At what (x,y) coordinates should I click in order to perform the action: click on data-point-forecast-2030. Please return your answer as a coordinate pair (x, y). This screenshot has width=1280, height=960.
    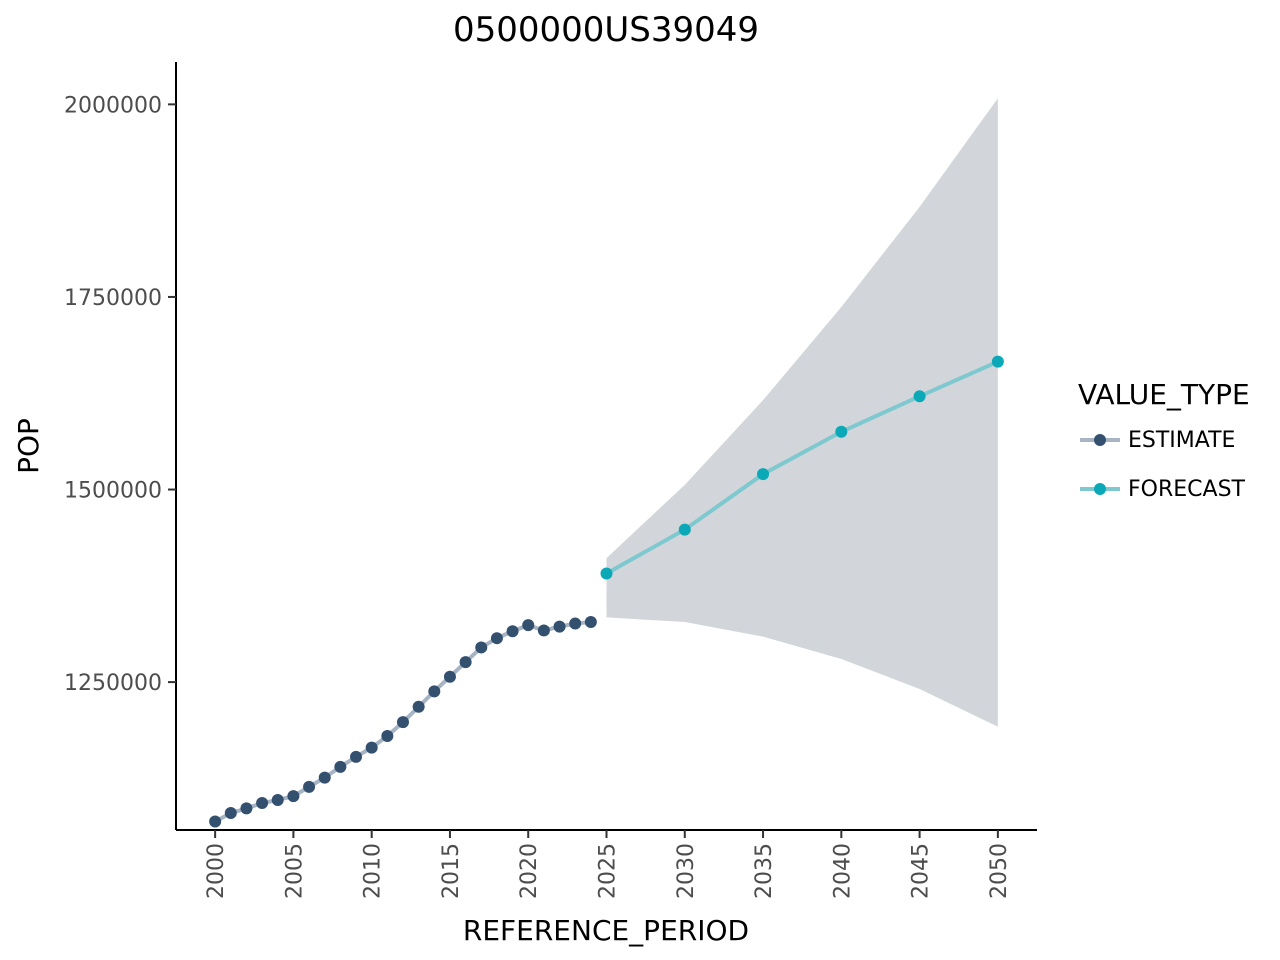
    Looking at the image, I should click on (684, 529).